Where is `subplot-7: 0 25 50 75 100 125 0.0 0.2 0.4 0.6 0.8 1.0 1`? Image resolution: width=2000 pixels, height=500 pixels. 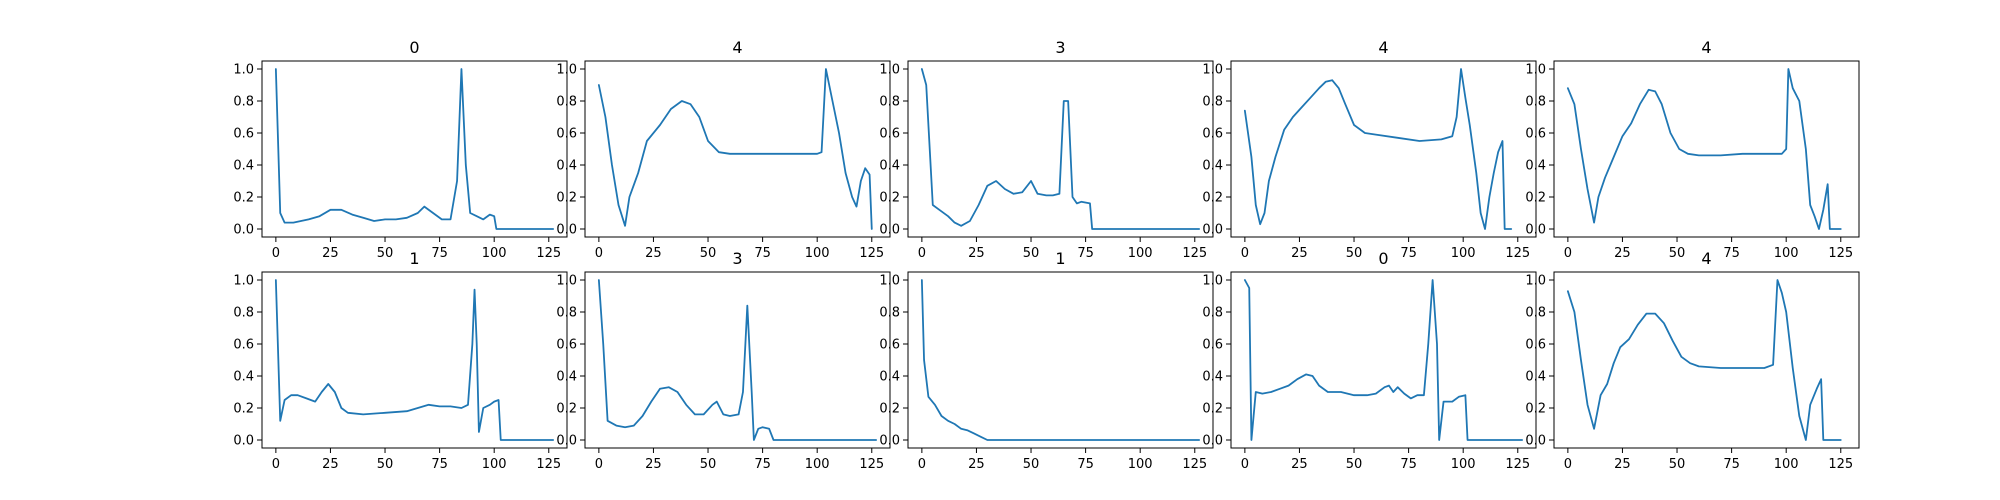
subplot-7: 0 25 50 75 100 125 0.0 0.2 0.4 0.6 0.8 1.0 1 is located at coordinates (1046, 360).